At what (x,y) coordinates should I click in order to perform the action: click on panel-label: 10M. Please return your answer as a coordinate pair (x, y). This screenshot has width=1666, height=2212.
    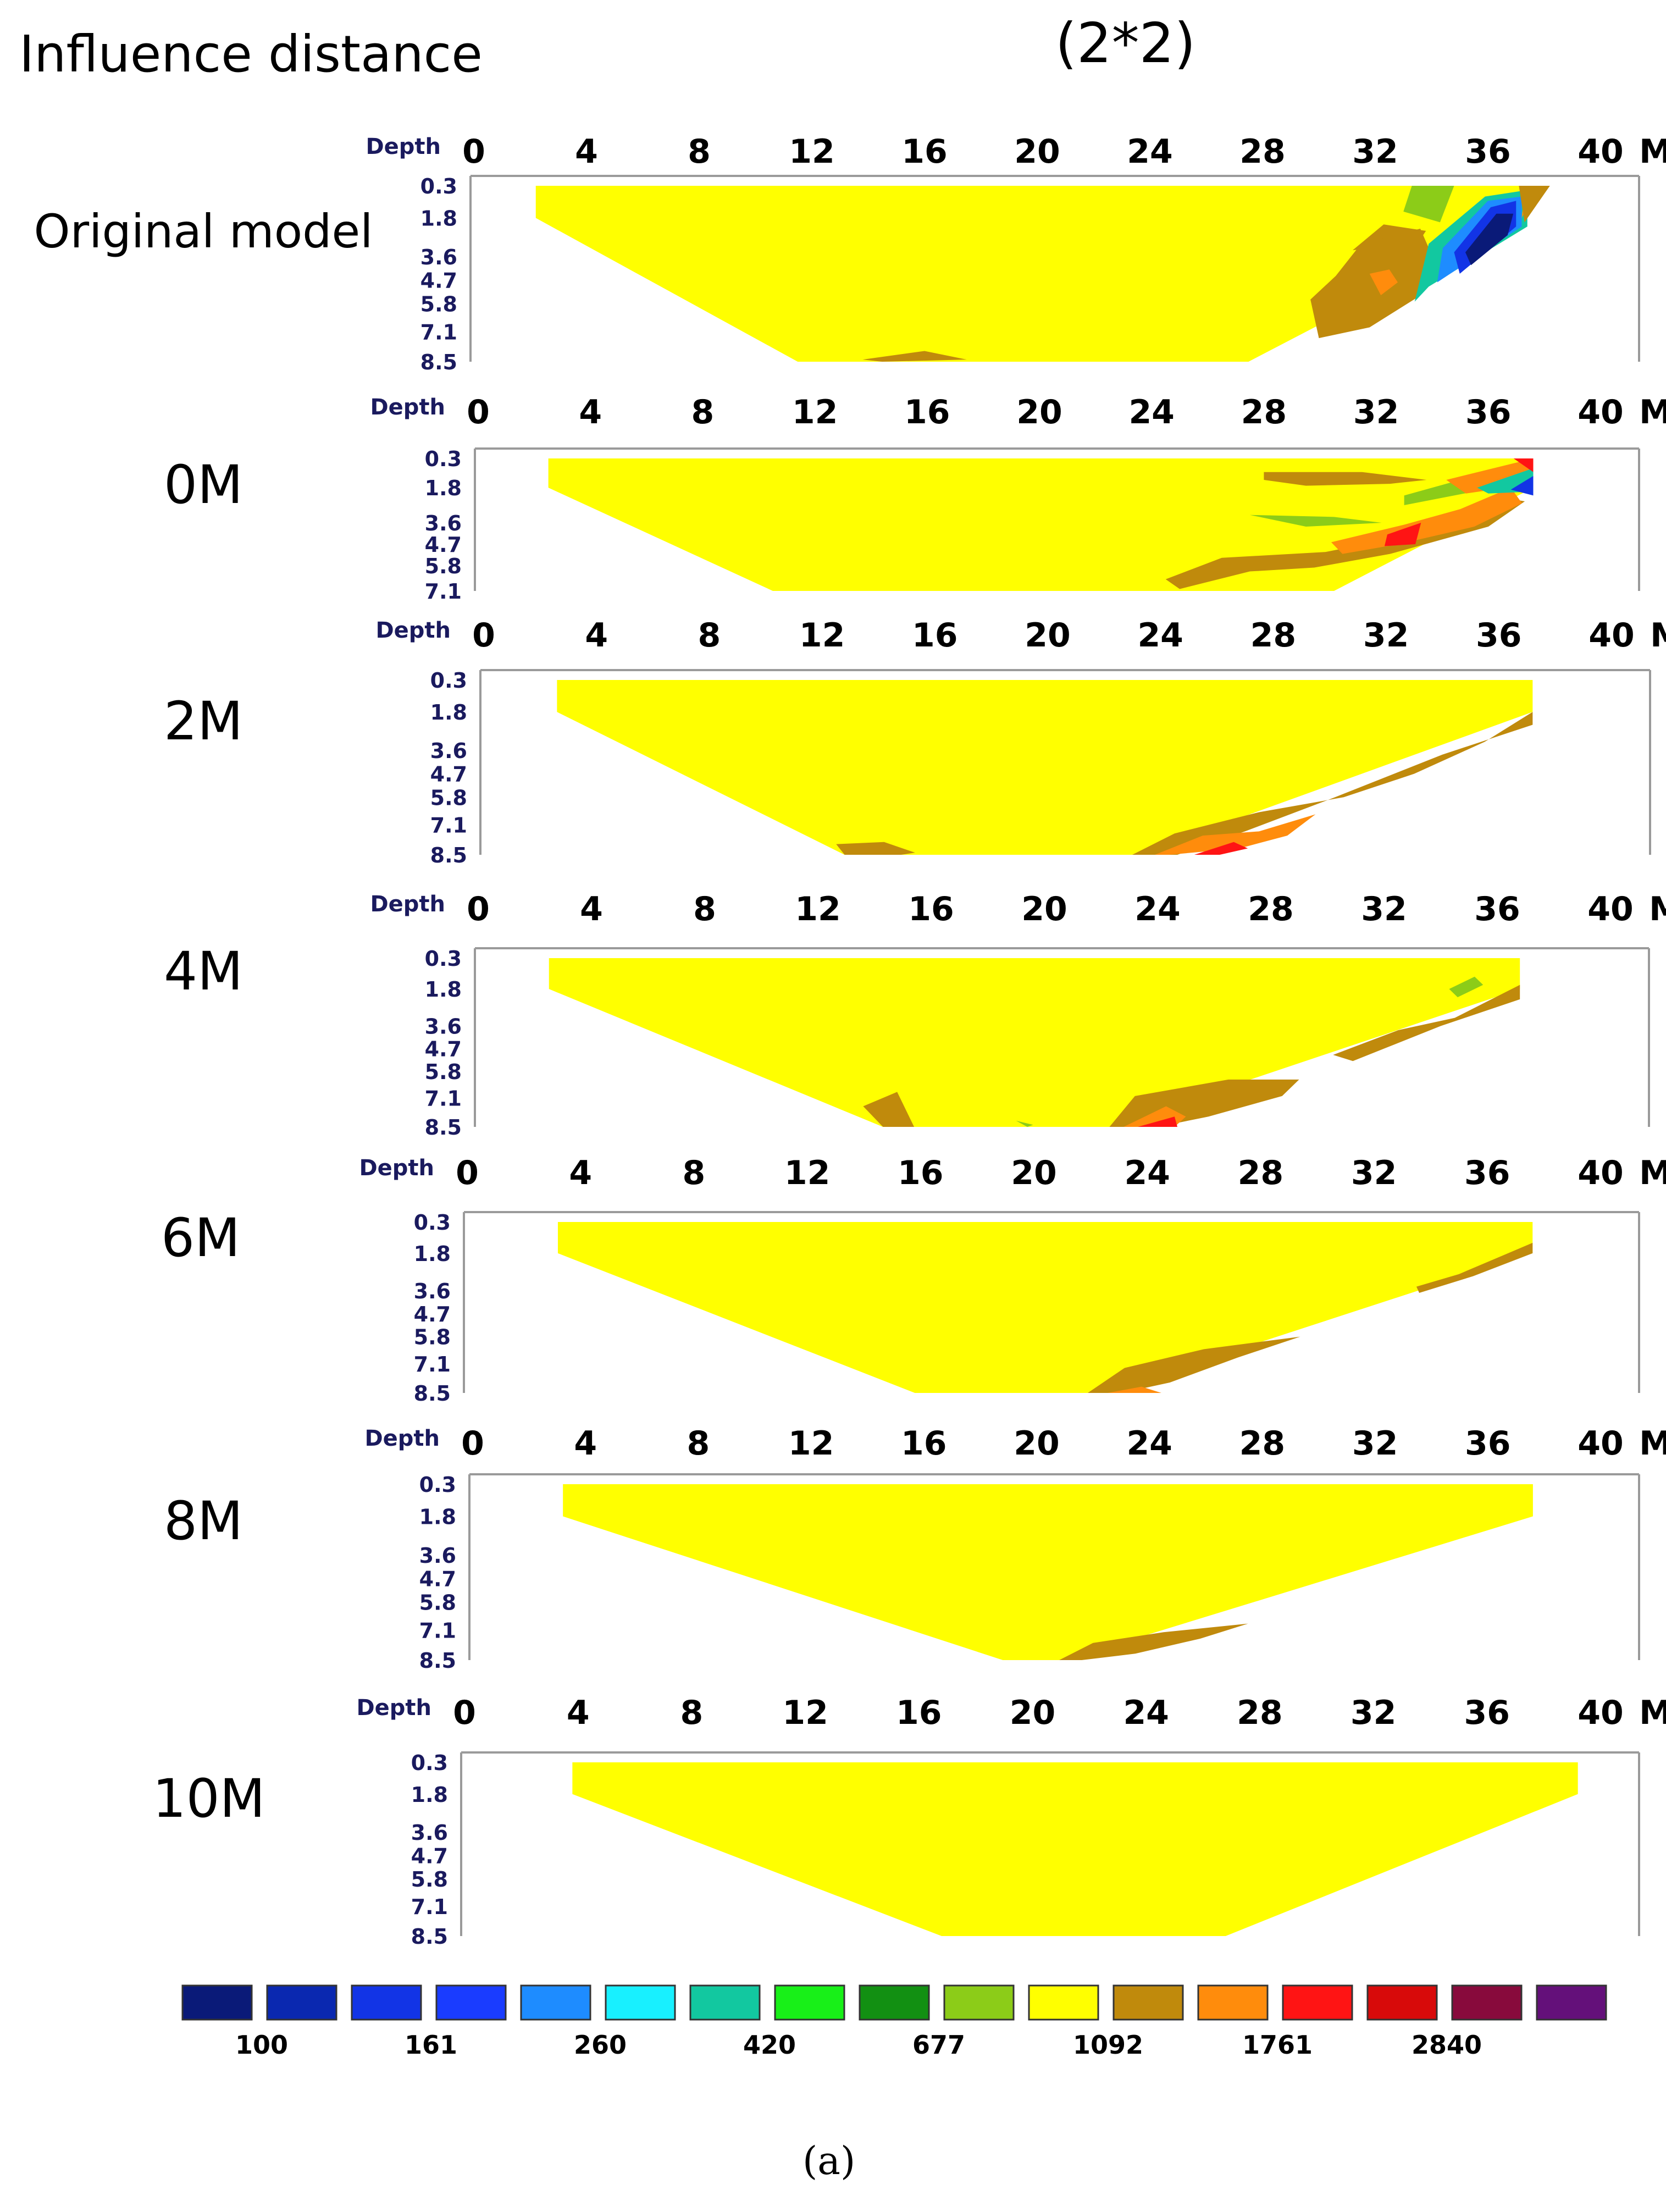
    Looking at the image, I should click on (209, 1798).